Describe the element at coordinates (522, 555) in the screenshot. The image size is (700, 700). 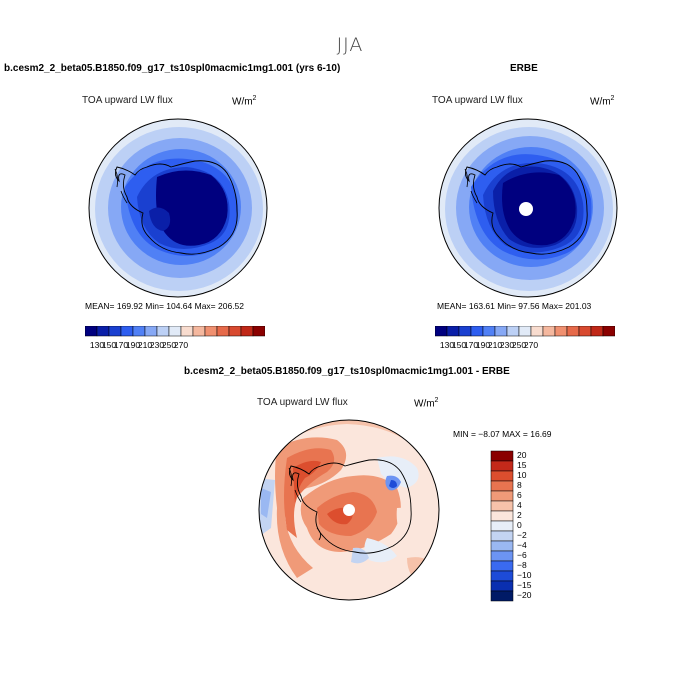
I see `colorbar-tick-label: −6` at that location.